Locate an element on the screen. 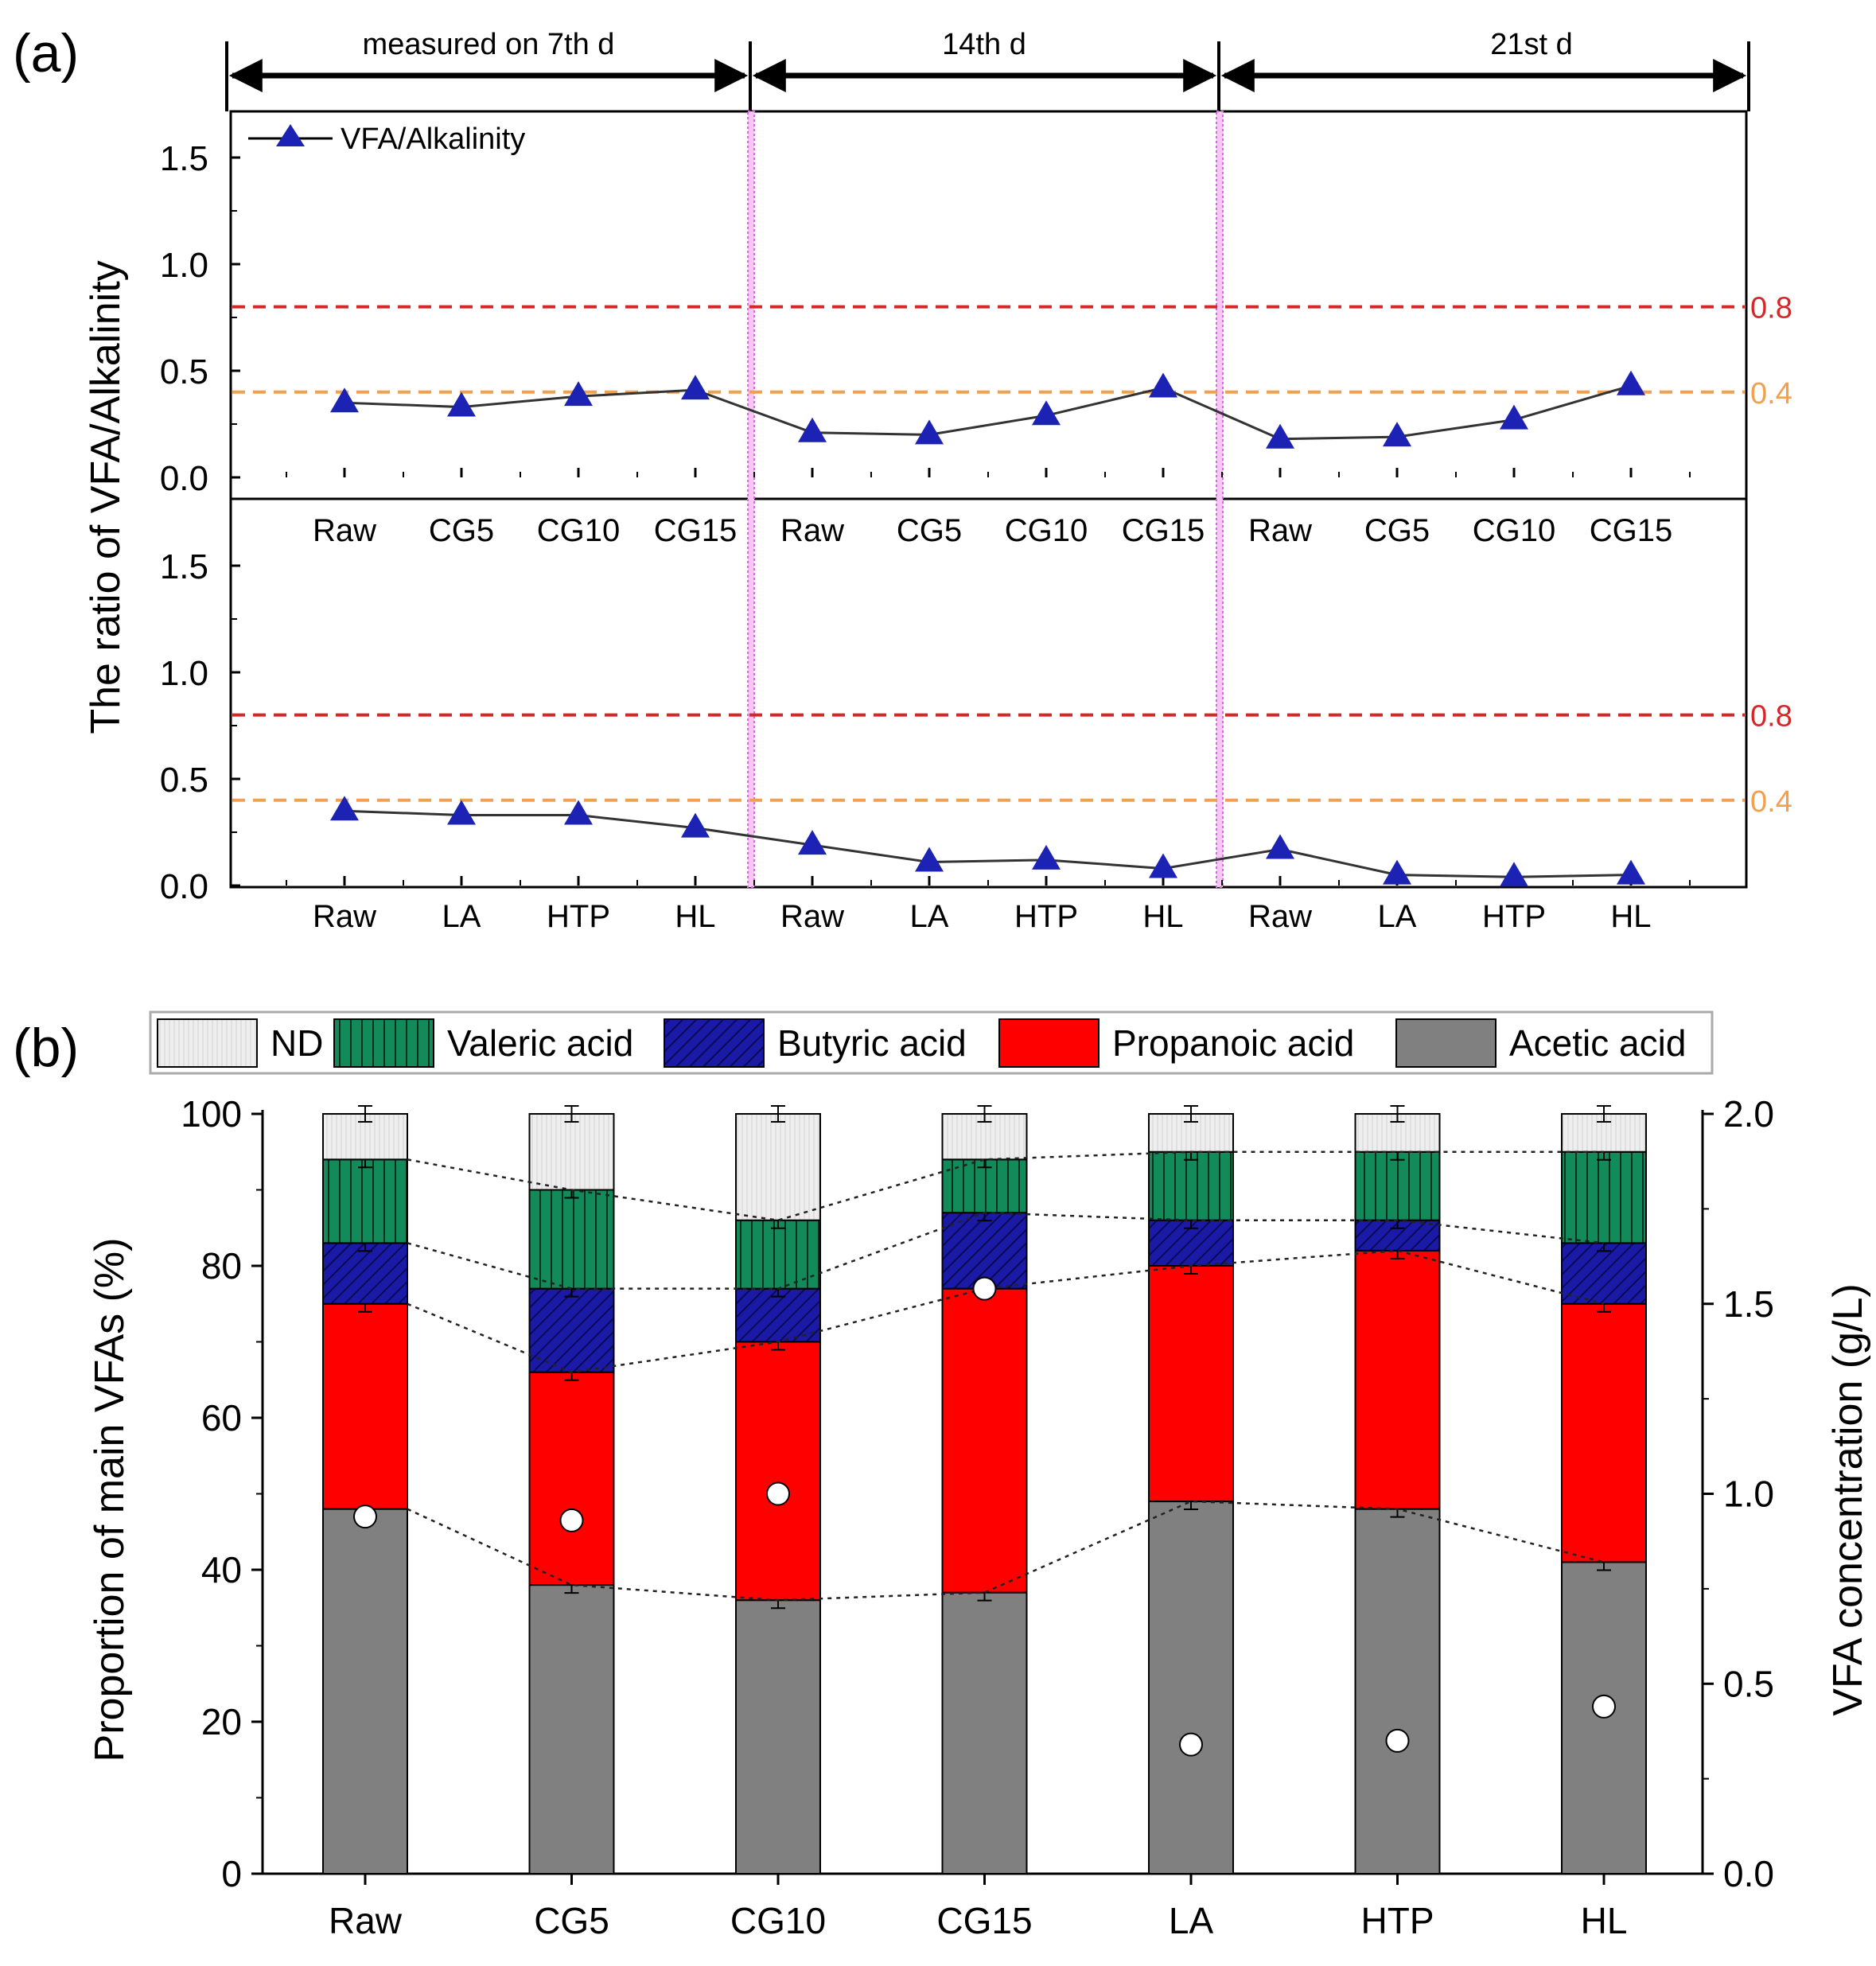  legend-swatch-nd is located at coordinates (208, 1043).